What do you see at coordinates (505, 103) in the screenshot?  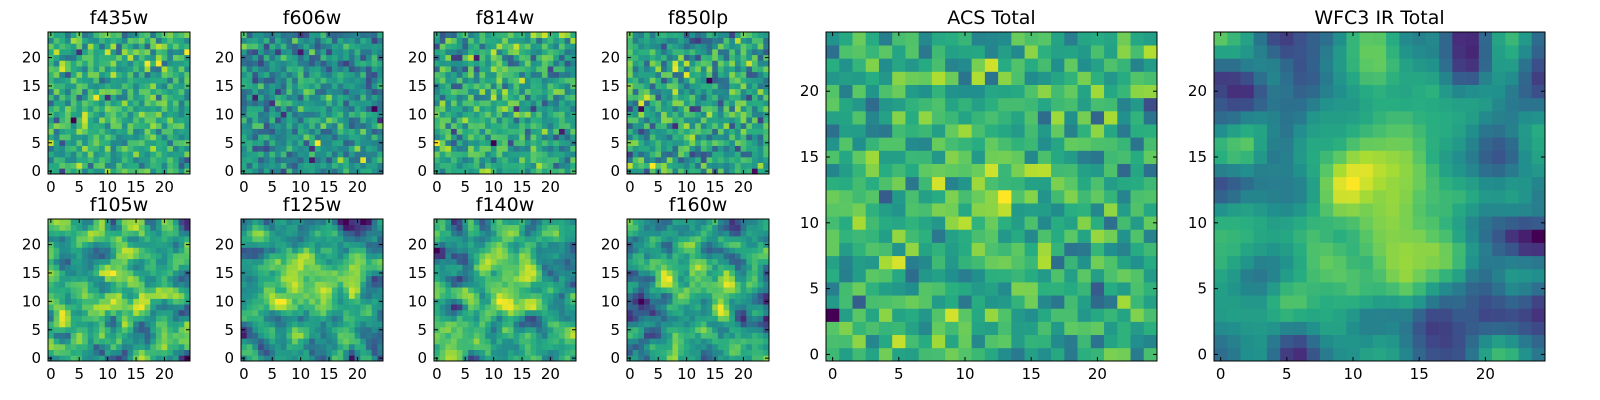 I see `heatmap-cells` at bounding box center [505, 103].